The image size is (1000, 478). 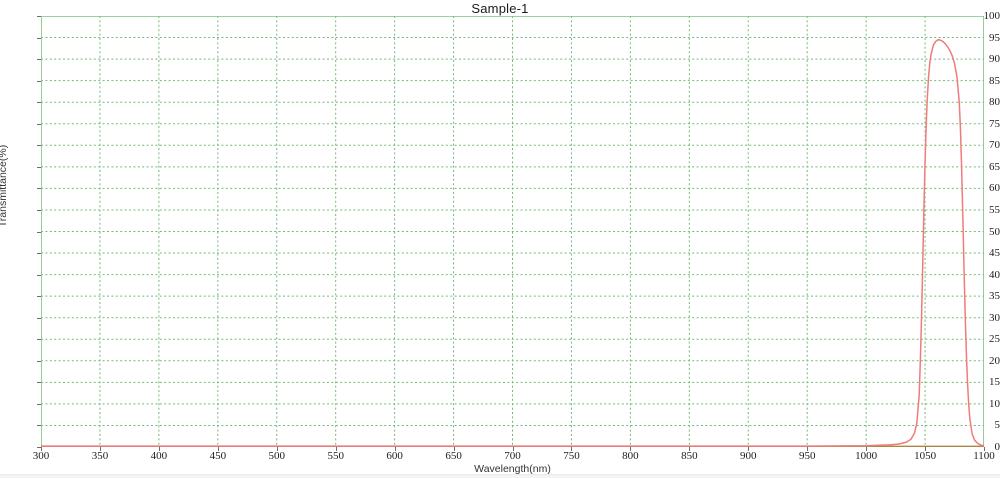 What do you see at coordinates (4, 186) in the screenshot?
I see `y-axis-title: Transmittance(%)` at bounding box center [4, 186].